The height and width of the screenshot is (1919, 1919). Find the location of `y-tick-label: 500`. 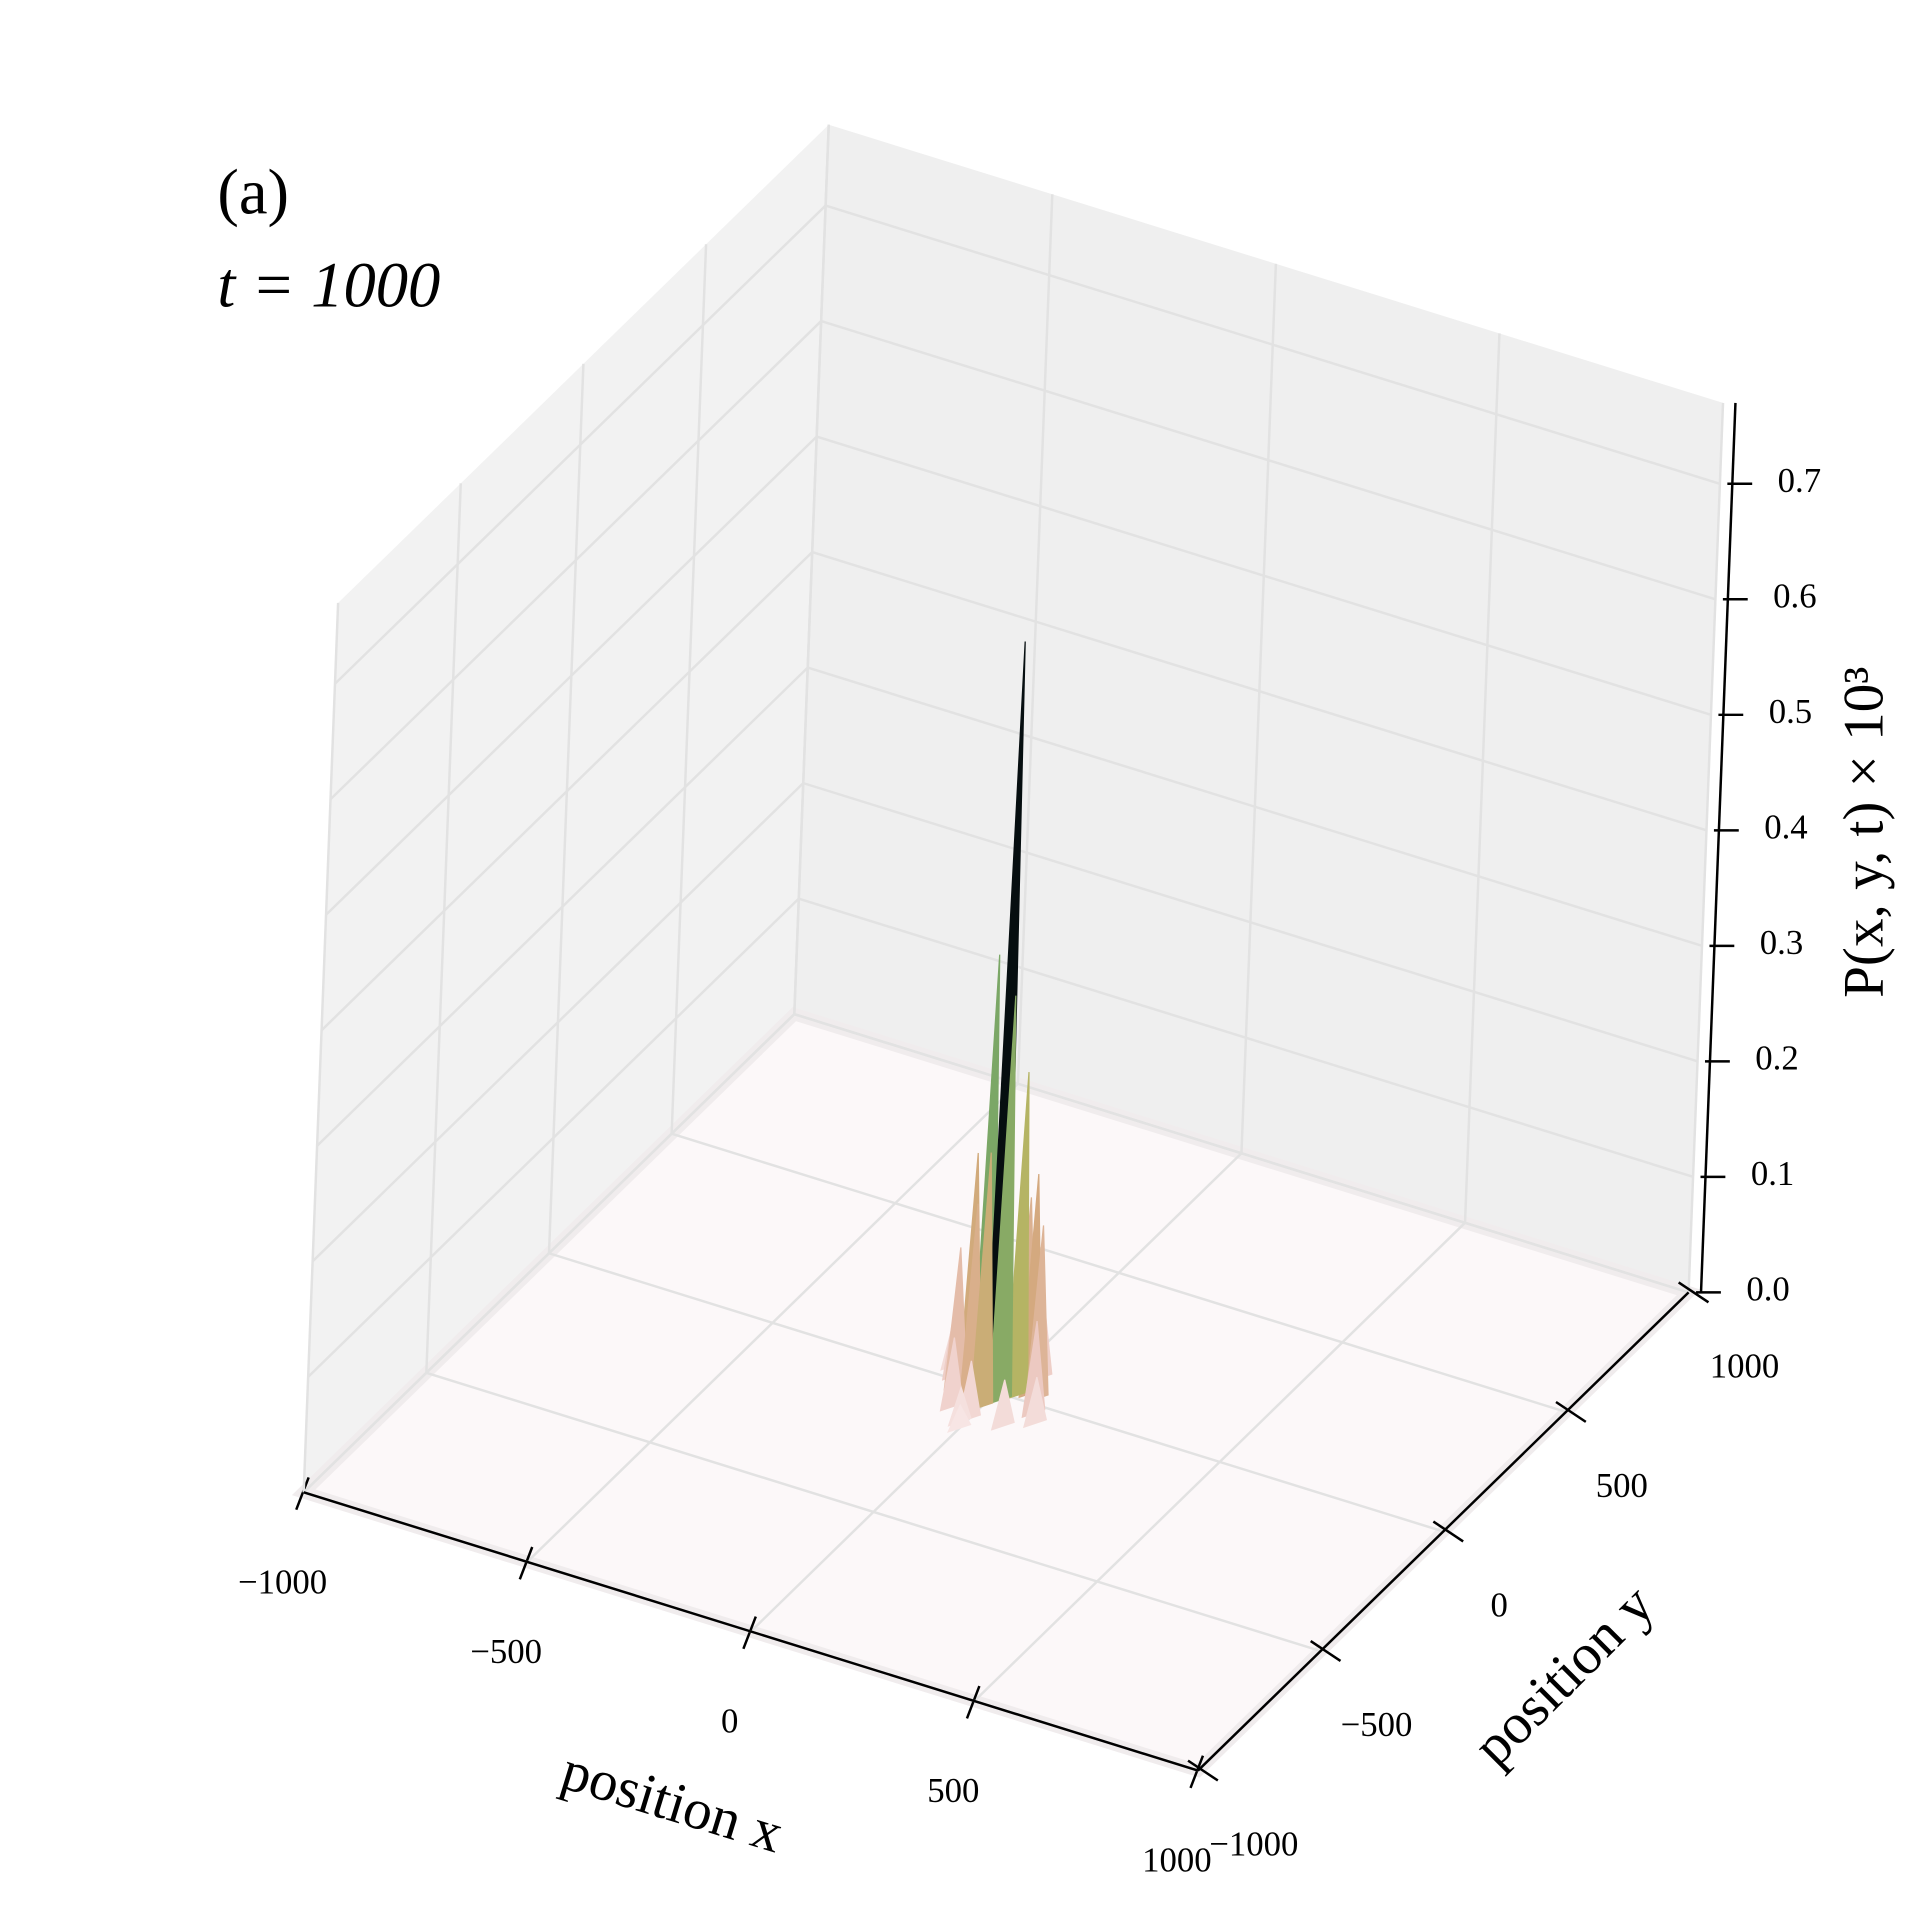

y-tick-label: 500 is located at coordinates (1622, 1485).